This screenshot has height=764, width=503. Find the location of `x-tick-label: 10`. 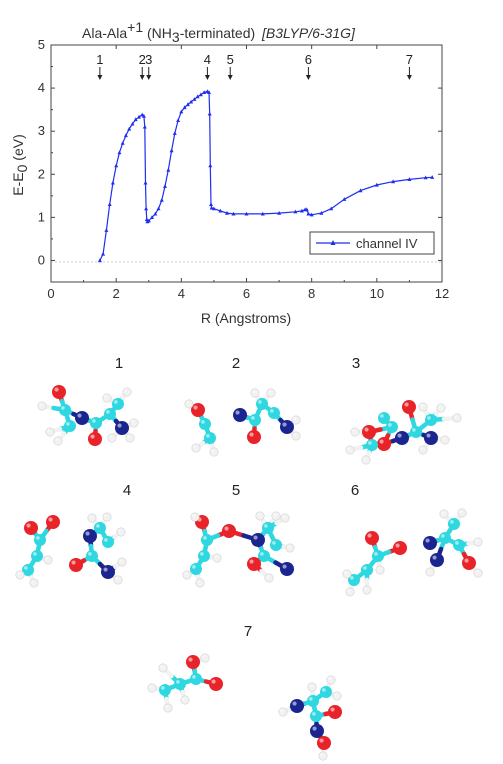

x-tick-label: 10 is located at coordinates (377, 293).